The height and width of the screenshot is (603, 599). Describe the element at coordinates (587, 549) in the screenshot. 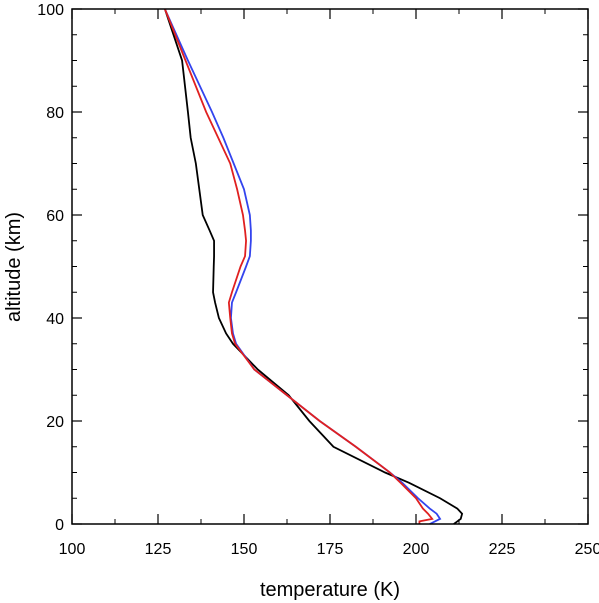

I see `x-tick-label: 250` at that location.